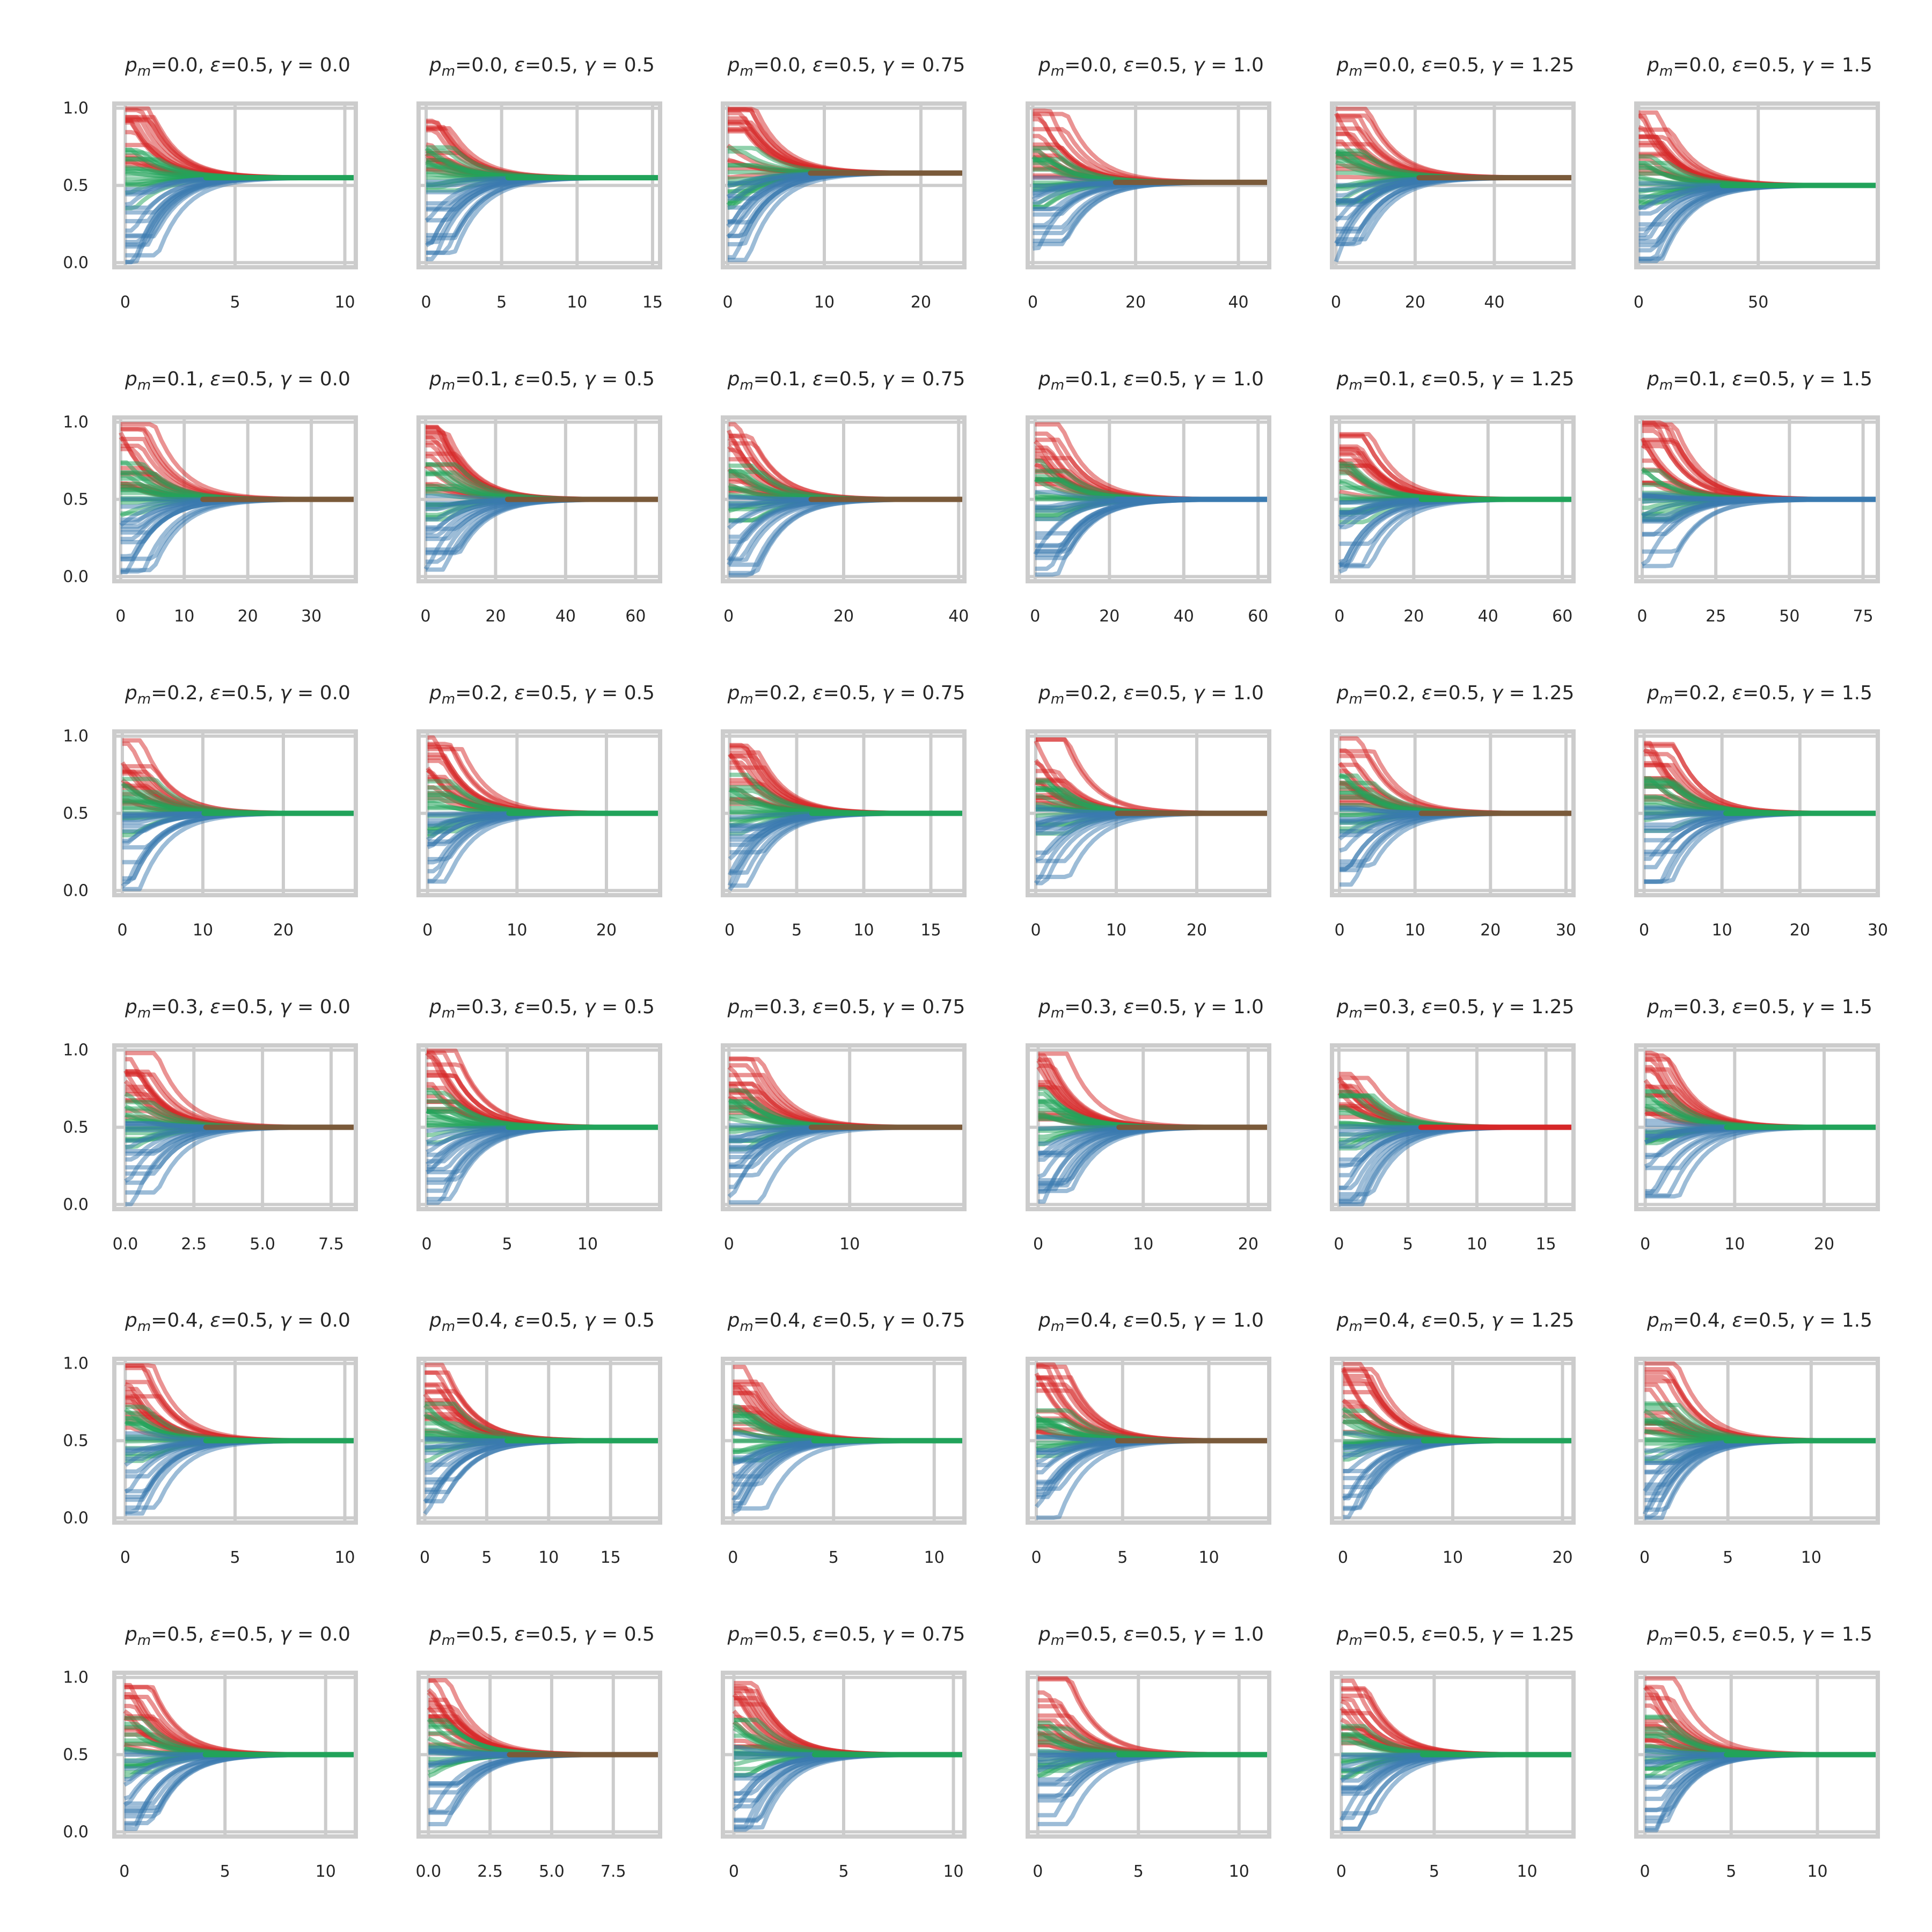  Describe the element at coordinates (1151, 66) in the screenshot. I see `subplot-title: pm=0.0, ε=0.5, γ = 1.0` at that location.